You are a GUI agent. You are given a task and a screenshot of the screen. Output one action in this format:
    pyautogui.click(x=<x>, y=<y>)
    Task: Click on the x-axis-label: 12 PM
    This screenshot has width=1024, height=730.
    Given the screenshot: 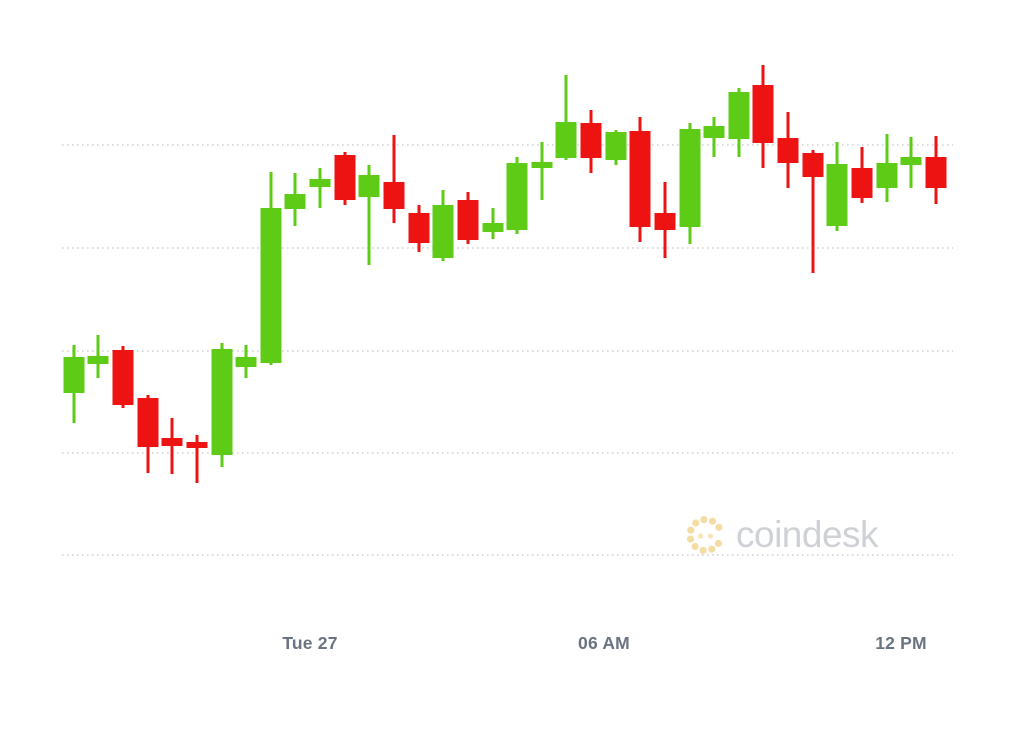 What is the action you would take?
    pyautogui.click(x=901, y=643)
    